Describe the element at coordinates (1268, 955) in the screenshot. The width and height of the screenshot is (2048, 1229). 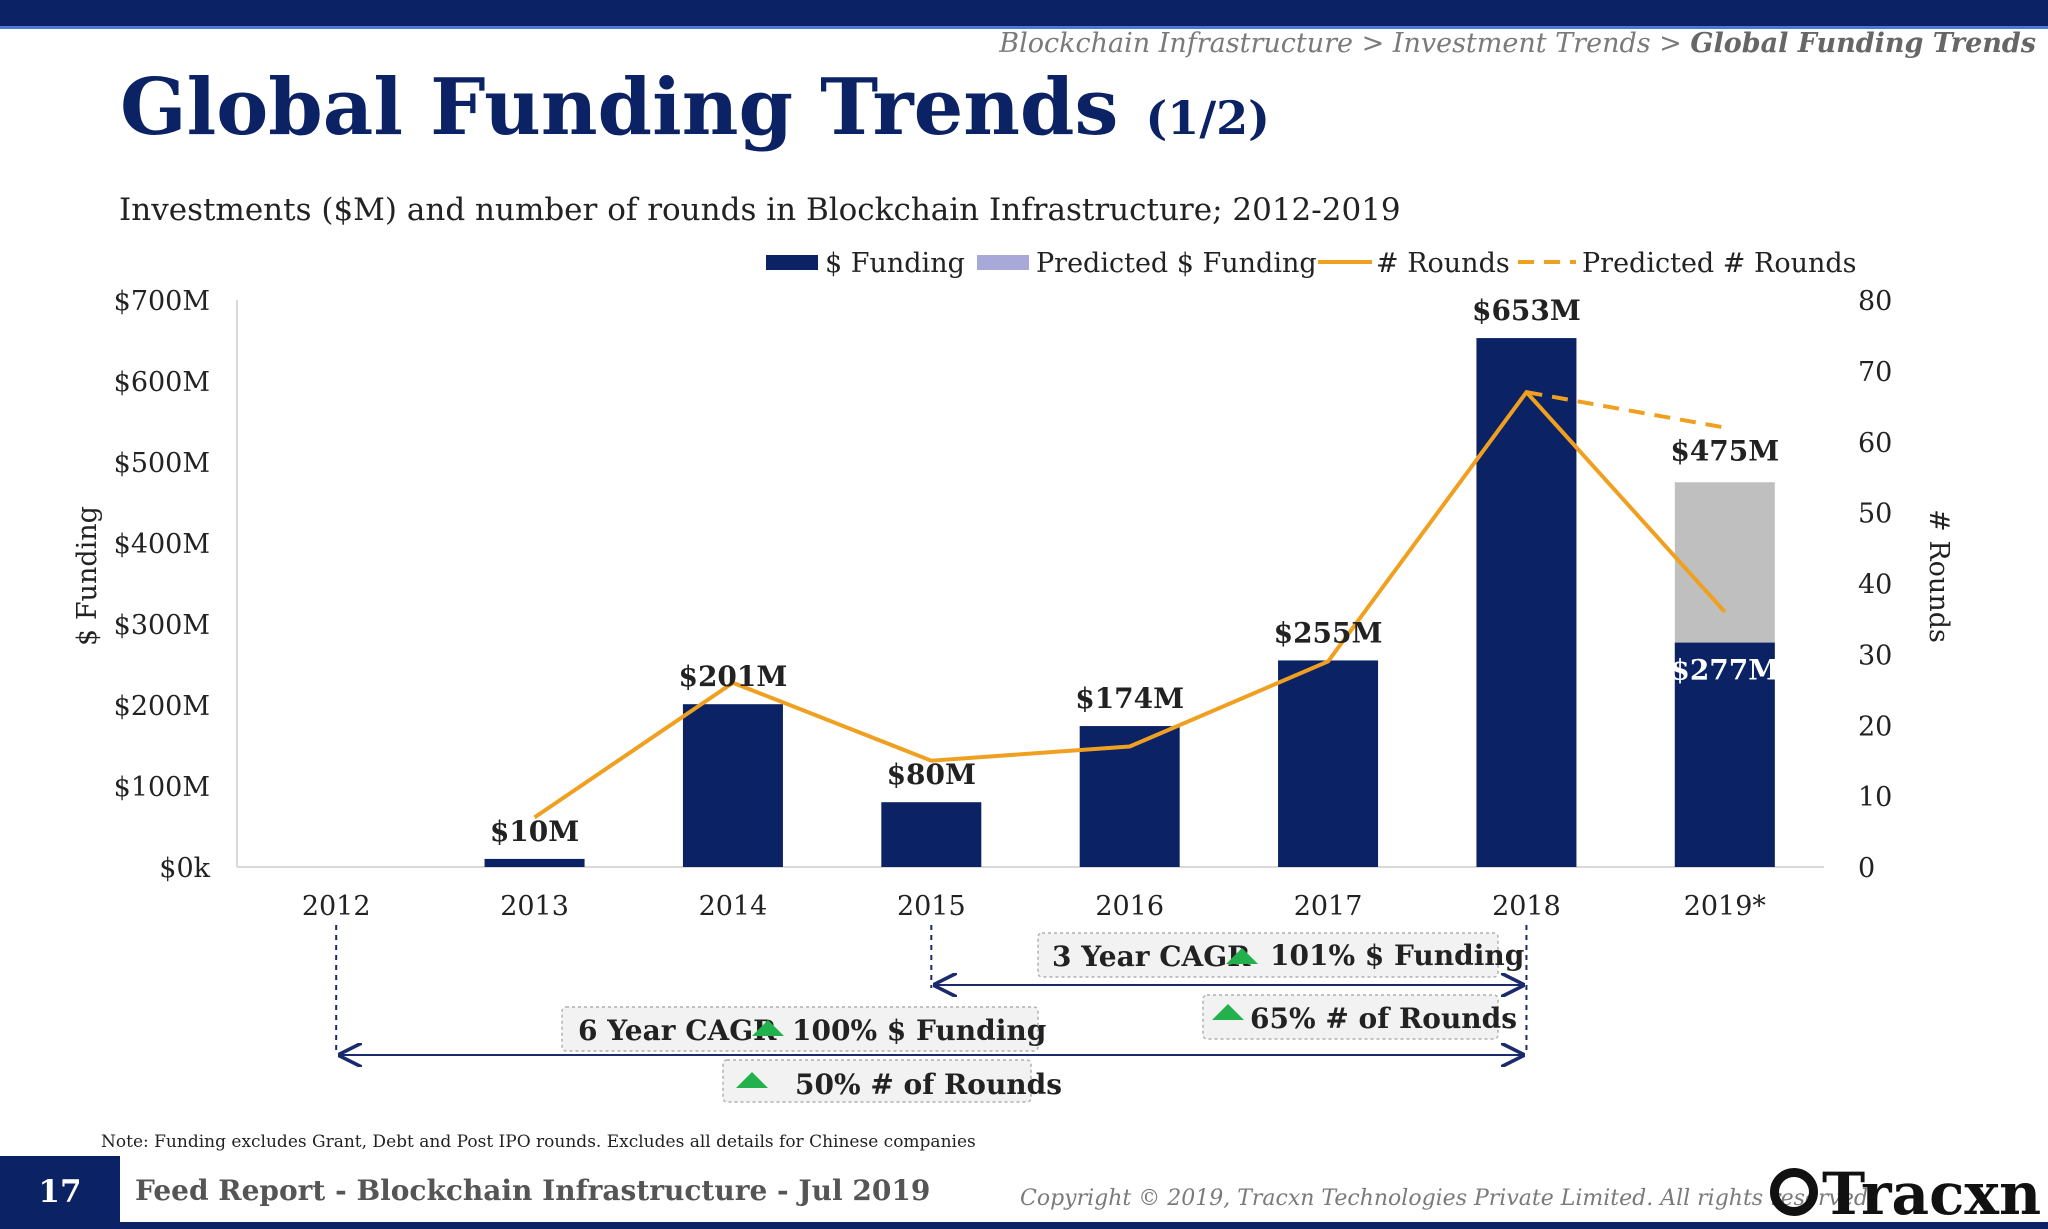
I see `cagr3-funding-box` at that location.